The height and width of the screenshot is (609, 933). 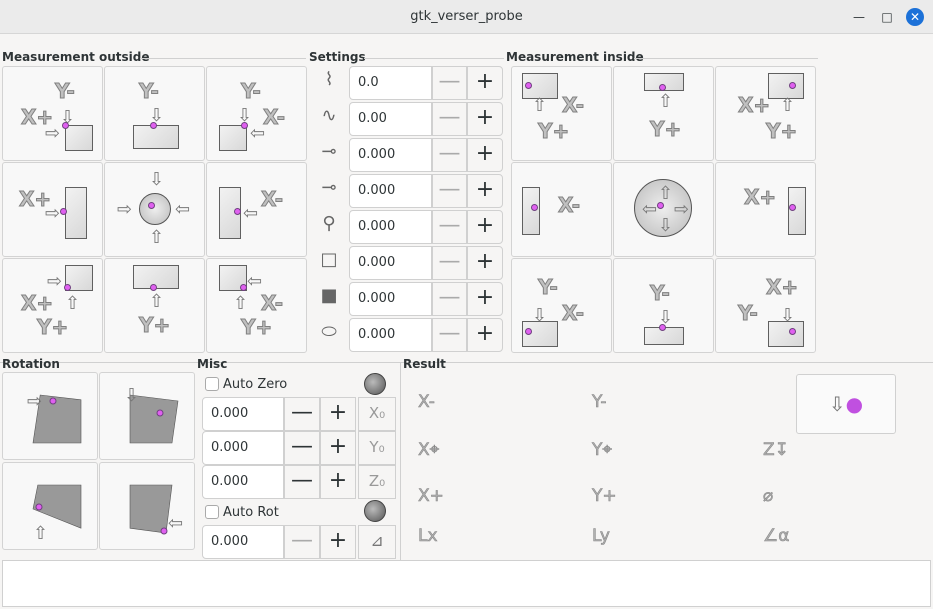 What do you see at coordinates (52, 113) in the screenshot?
I see `measurement-outside-button-1: ⇩ ⇨ Y- X+` at bounding box center [52, 113].